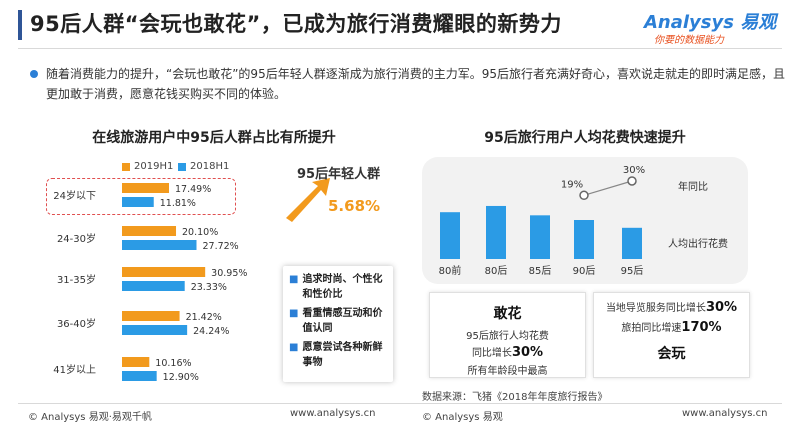  Describe the element at coordinates (400, 403) in the screenshot. I see `footer-divider` at that location.